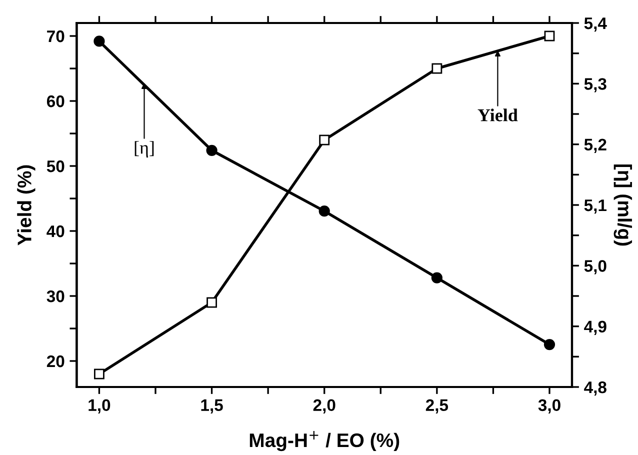  Describe the element at coordinates (325, 441) in the screenshot. I see `x-axis-title: Mag-H$^{+}$ / EO (%)` at that location.